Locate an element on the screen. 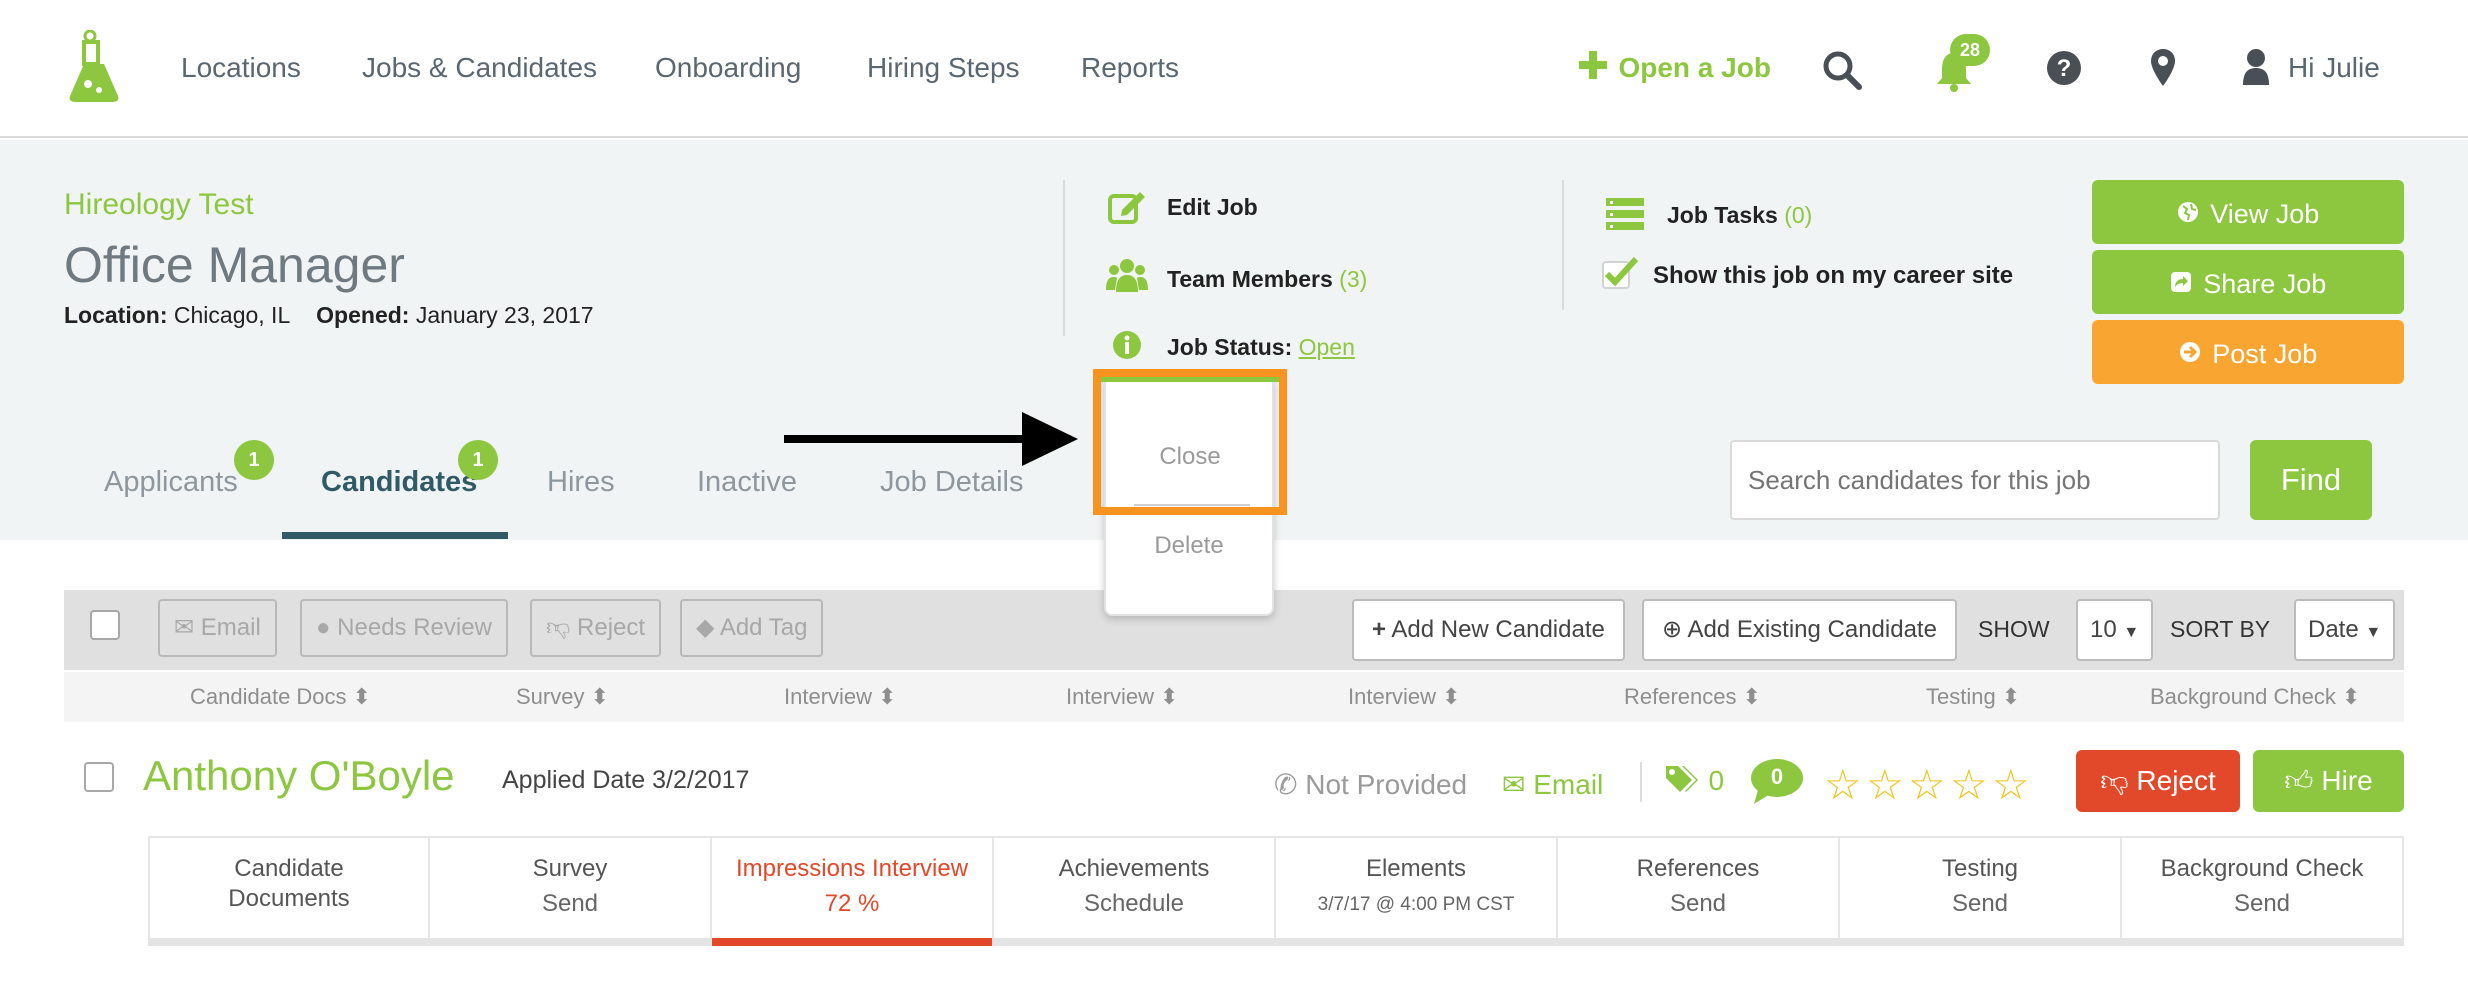  share-job-label: Share Job is located at coordinates (2265, 283).